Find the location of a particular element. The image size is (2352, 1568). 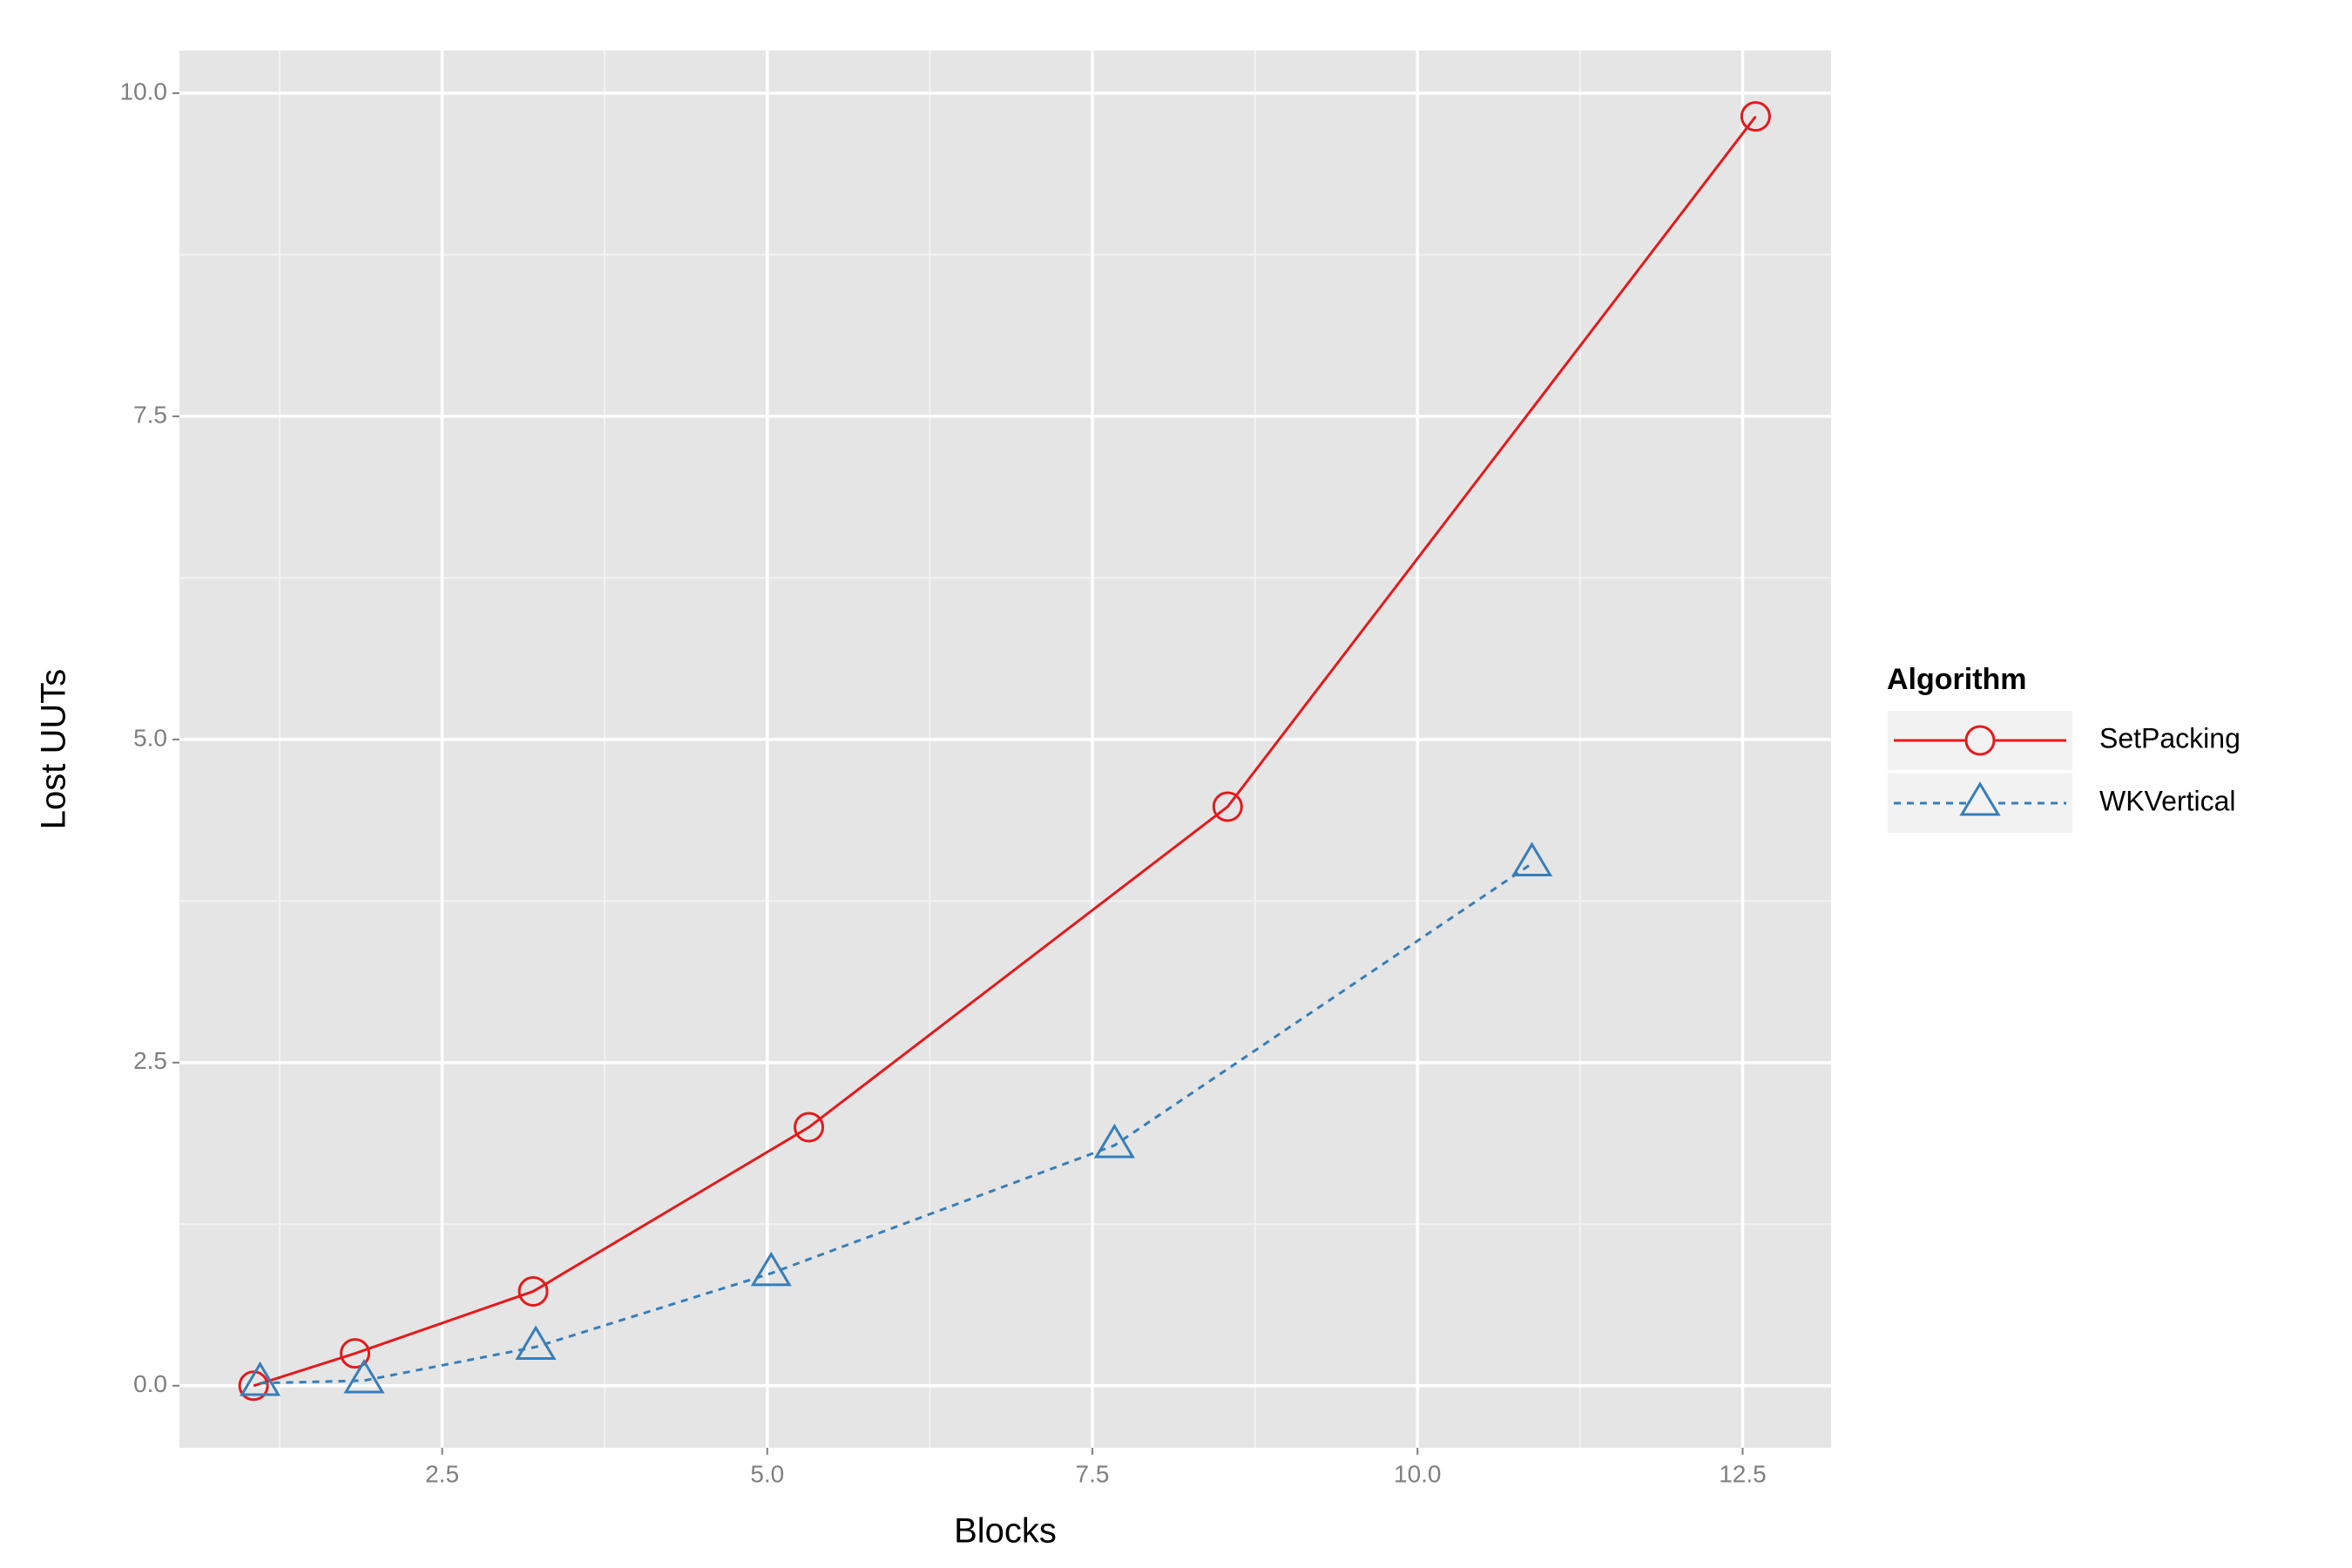

legend-title: Algorithm is located at coordinates (1957, 679).